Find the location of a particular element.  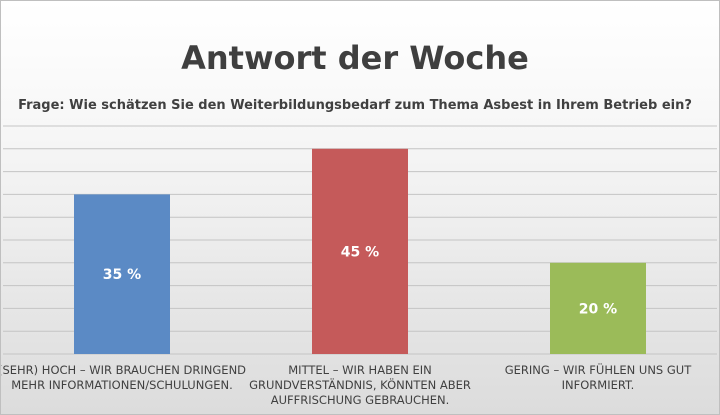

data-label-1: 35 % is located at coordinates (122, 275).